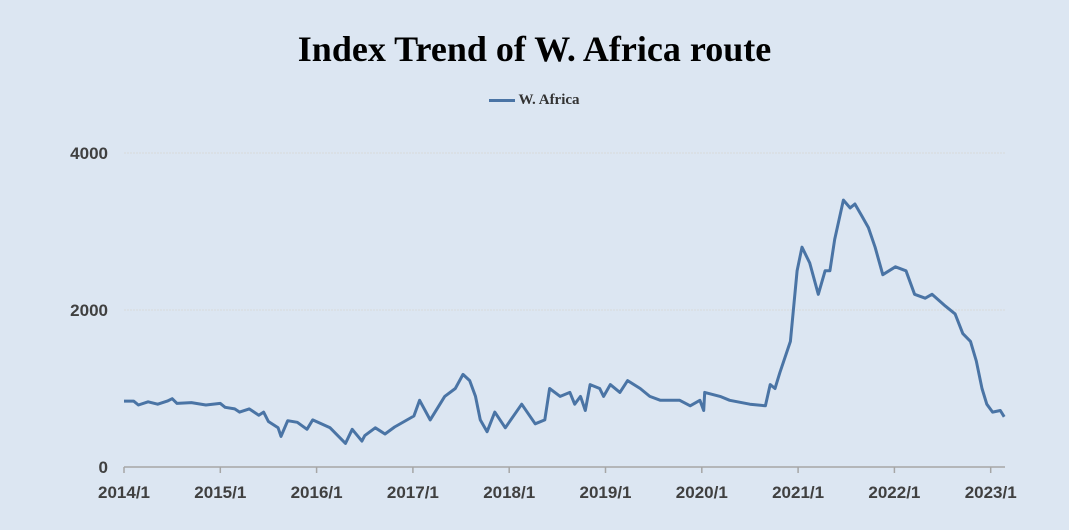  Describe the element at coordinates (991, 492) in the screenshot. I see `x-tick-label: 2023/1` at that location.